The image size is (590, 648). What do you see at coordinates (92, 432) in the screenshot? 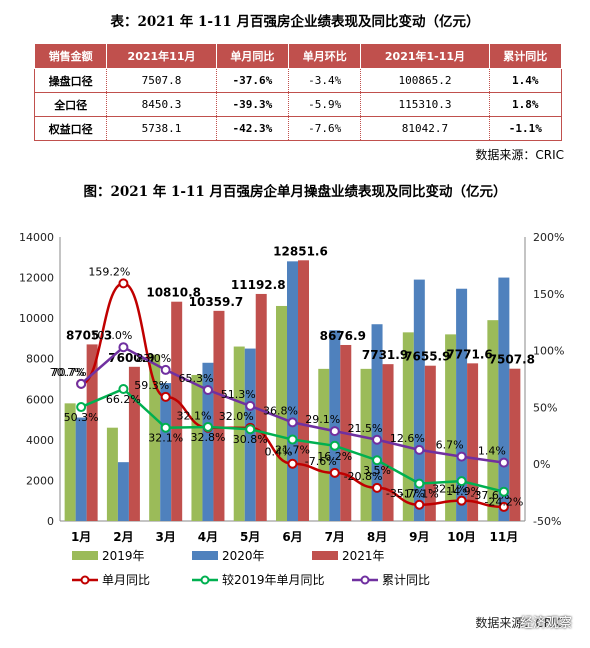
I see `bar-3-1月` at bounding box center [92, 432].